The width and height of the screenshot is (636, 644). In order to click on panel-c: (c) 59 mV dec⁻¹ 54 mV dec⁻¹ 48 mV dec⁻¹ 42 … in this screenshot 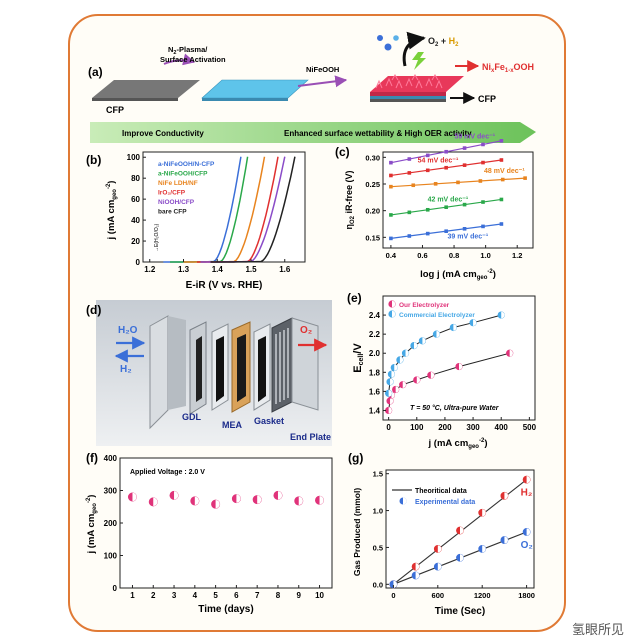, I will do `click(434, 207)`.